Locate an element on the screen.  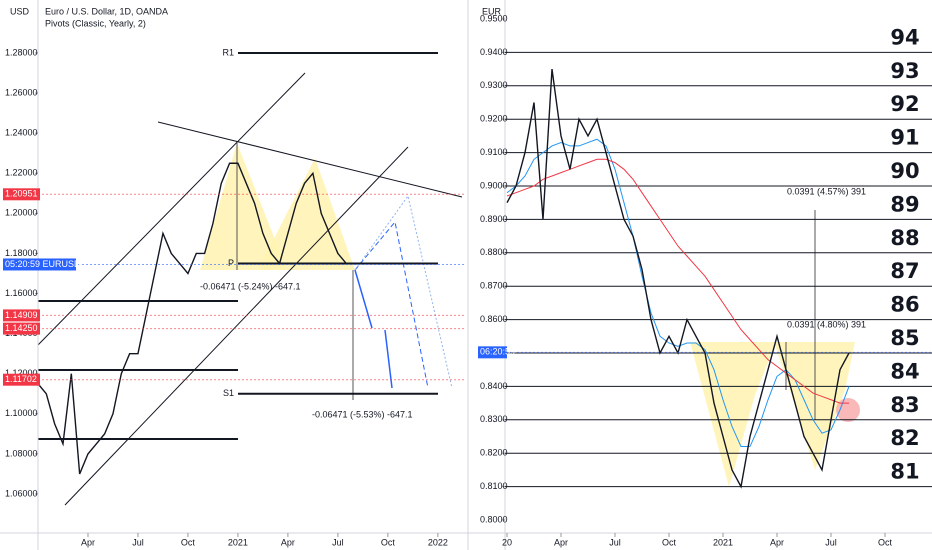
y-tick-label: 1.24000 is located at coordinates (21, 133).